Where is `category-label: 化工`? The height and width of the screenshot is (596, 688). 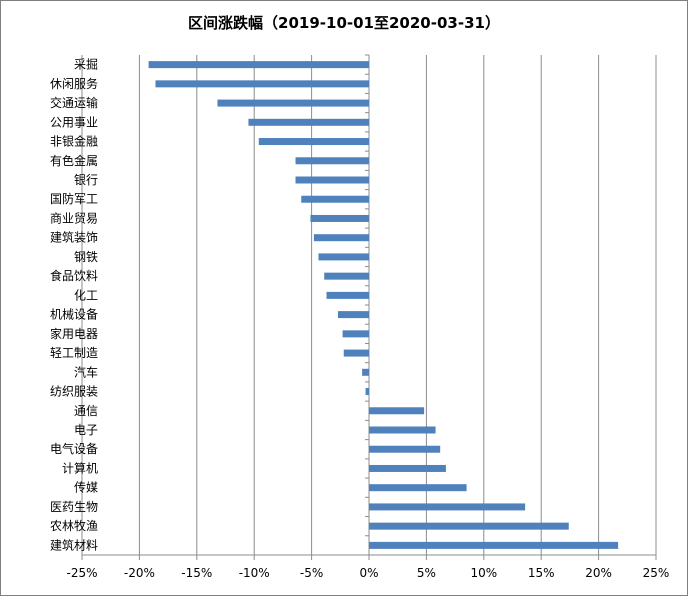 category-label: 化工 is located at coordinates (86, 295).